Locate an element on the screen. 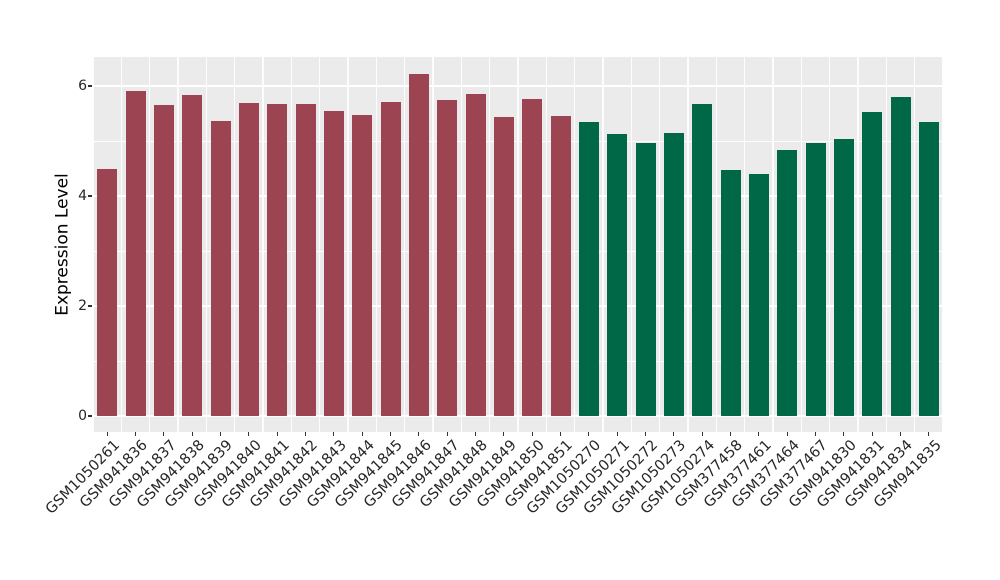 Image resolution: width=1000 pixels, height=580 pixels. bar-GSM1050273 is located at coordinates (673, 274).